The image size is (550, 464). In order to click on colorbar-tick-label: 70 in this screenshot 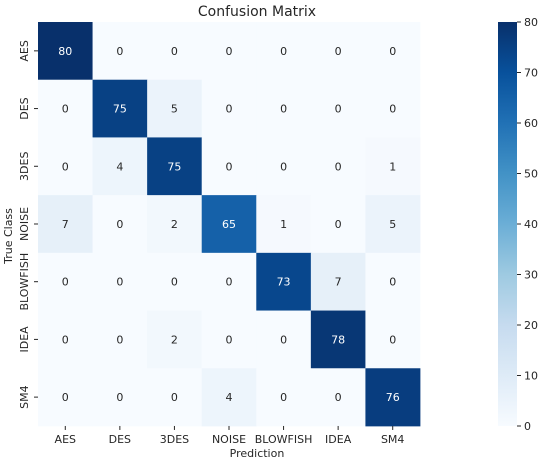, I will do `click(531, 73)`.